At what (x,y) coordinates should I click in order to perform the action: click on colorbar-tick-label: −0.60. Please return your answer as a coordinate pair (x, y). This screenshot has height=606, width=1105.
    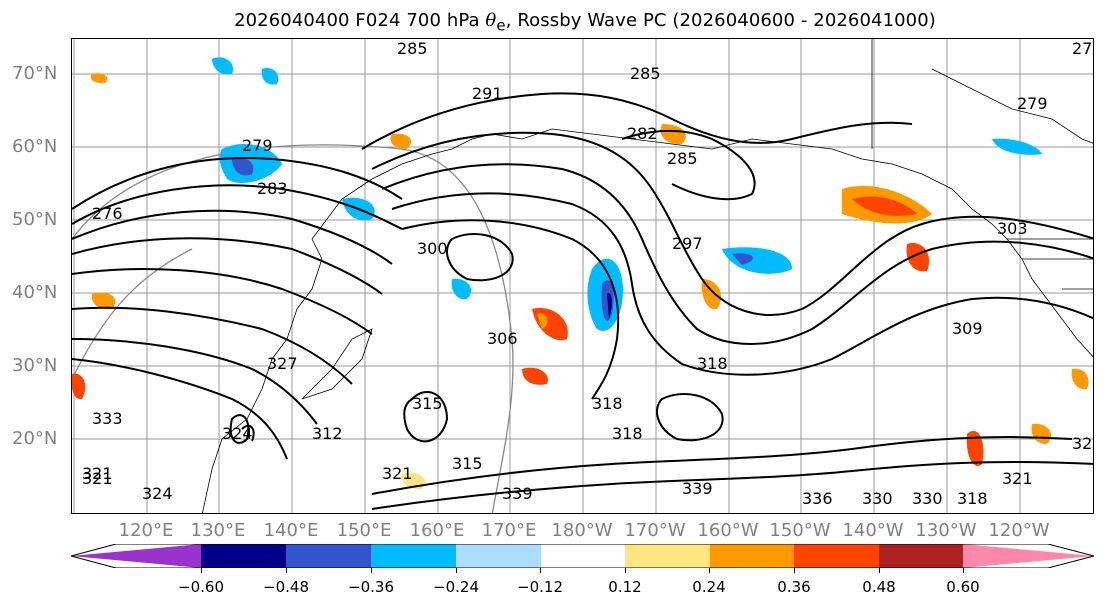
    Looking at the image, I should click on (201, 587).